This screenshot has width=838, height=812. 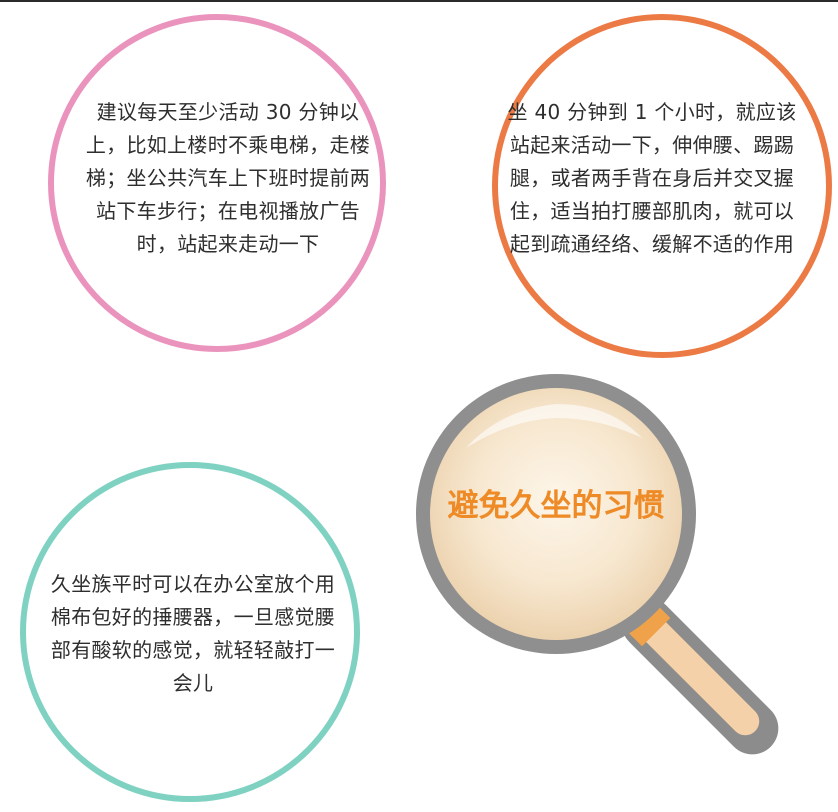 I want to click on magnifier-title: 避免久坐的习惯, so click(x=556, y=506).